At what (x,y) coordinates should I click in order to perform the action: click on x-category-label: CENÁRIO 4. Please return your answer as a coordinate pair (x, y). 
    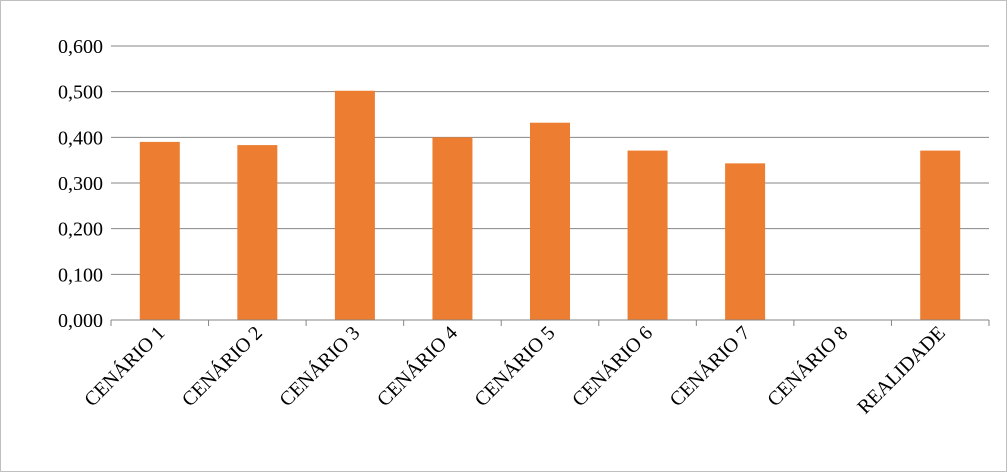
    Looking at the image, I should click on (417, 366).